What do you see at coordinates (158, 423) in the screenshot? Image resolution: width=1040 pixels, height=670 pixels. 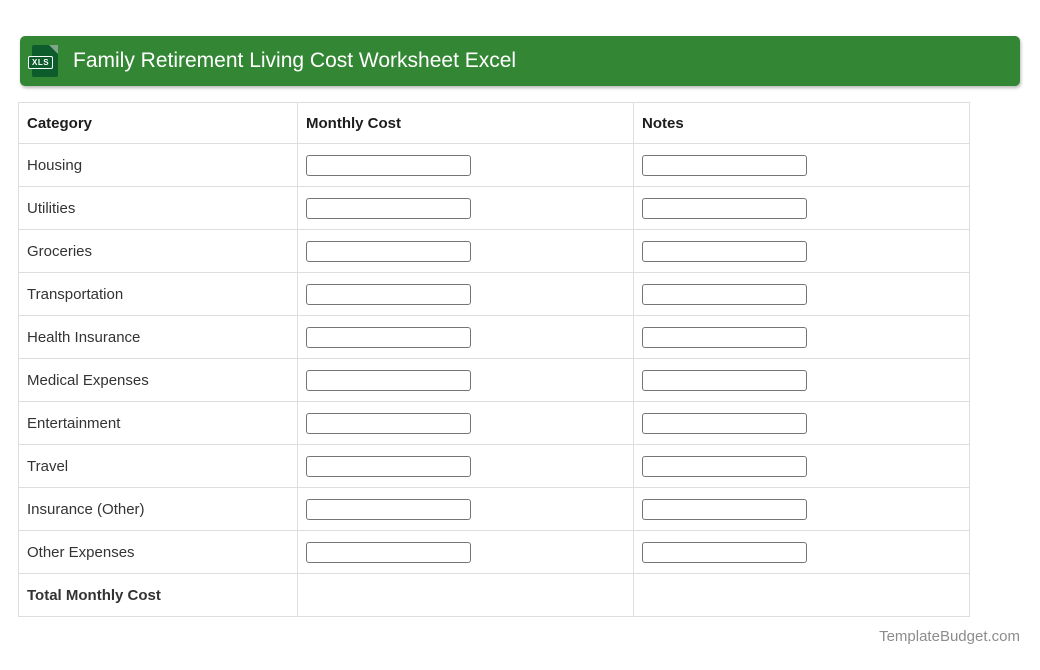 I see `category-label: Entertainment` at bounding box center [158, 423].